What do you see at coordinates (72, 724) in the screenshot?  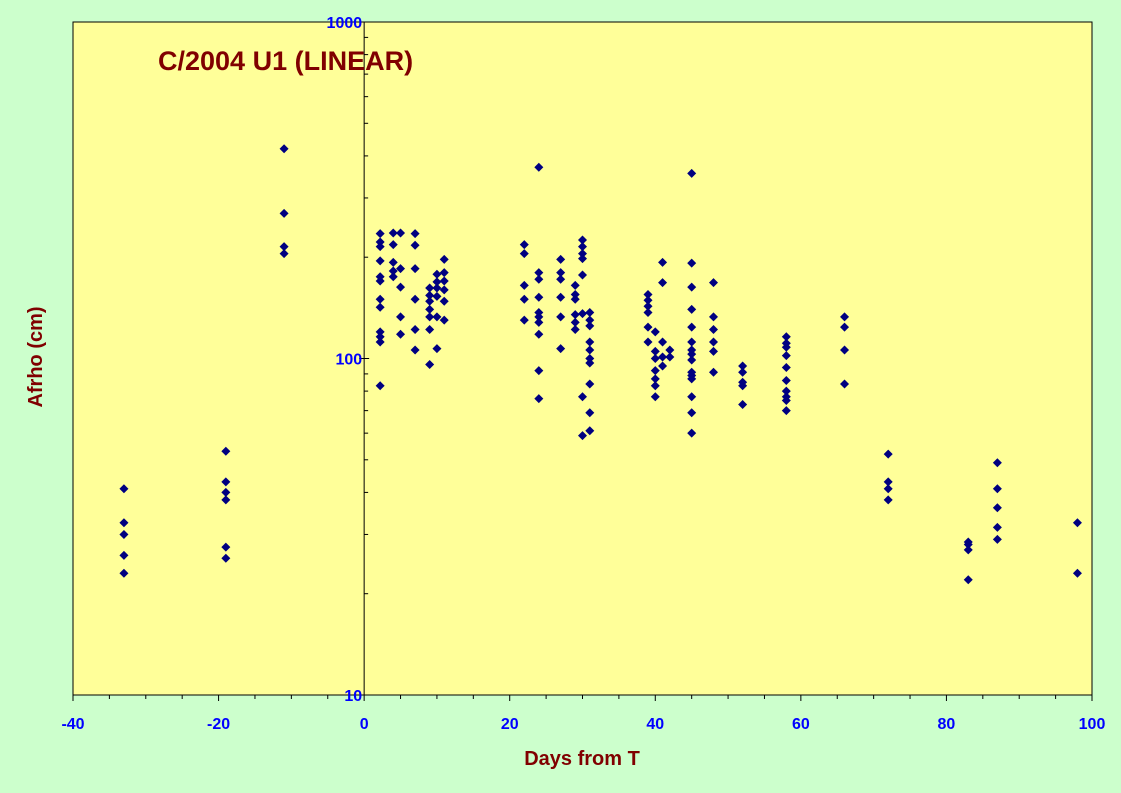 I see `x-tick-label: -40` at bounding box center [72, 724].